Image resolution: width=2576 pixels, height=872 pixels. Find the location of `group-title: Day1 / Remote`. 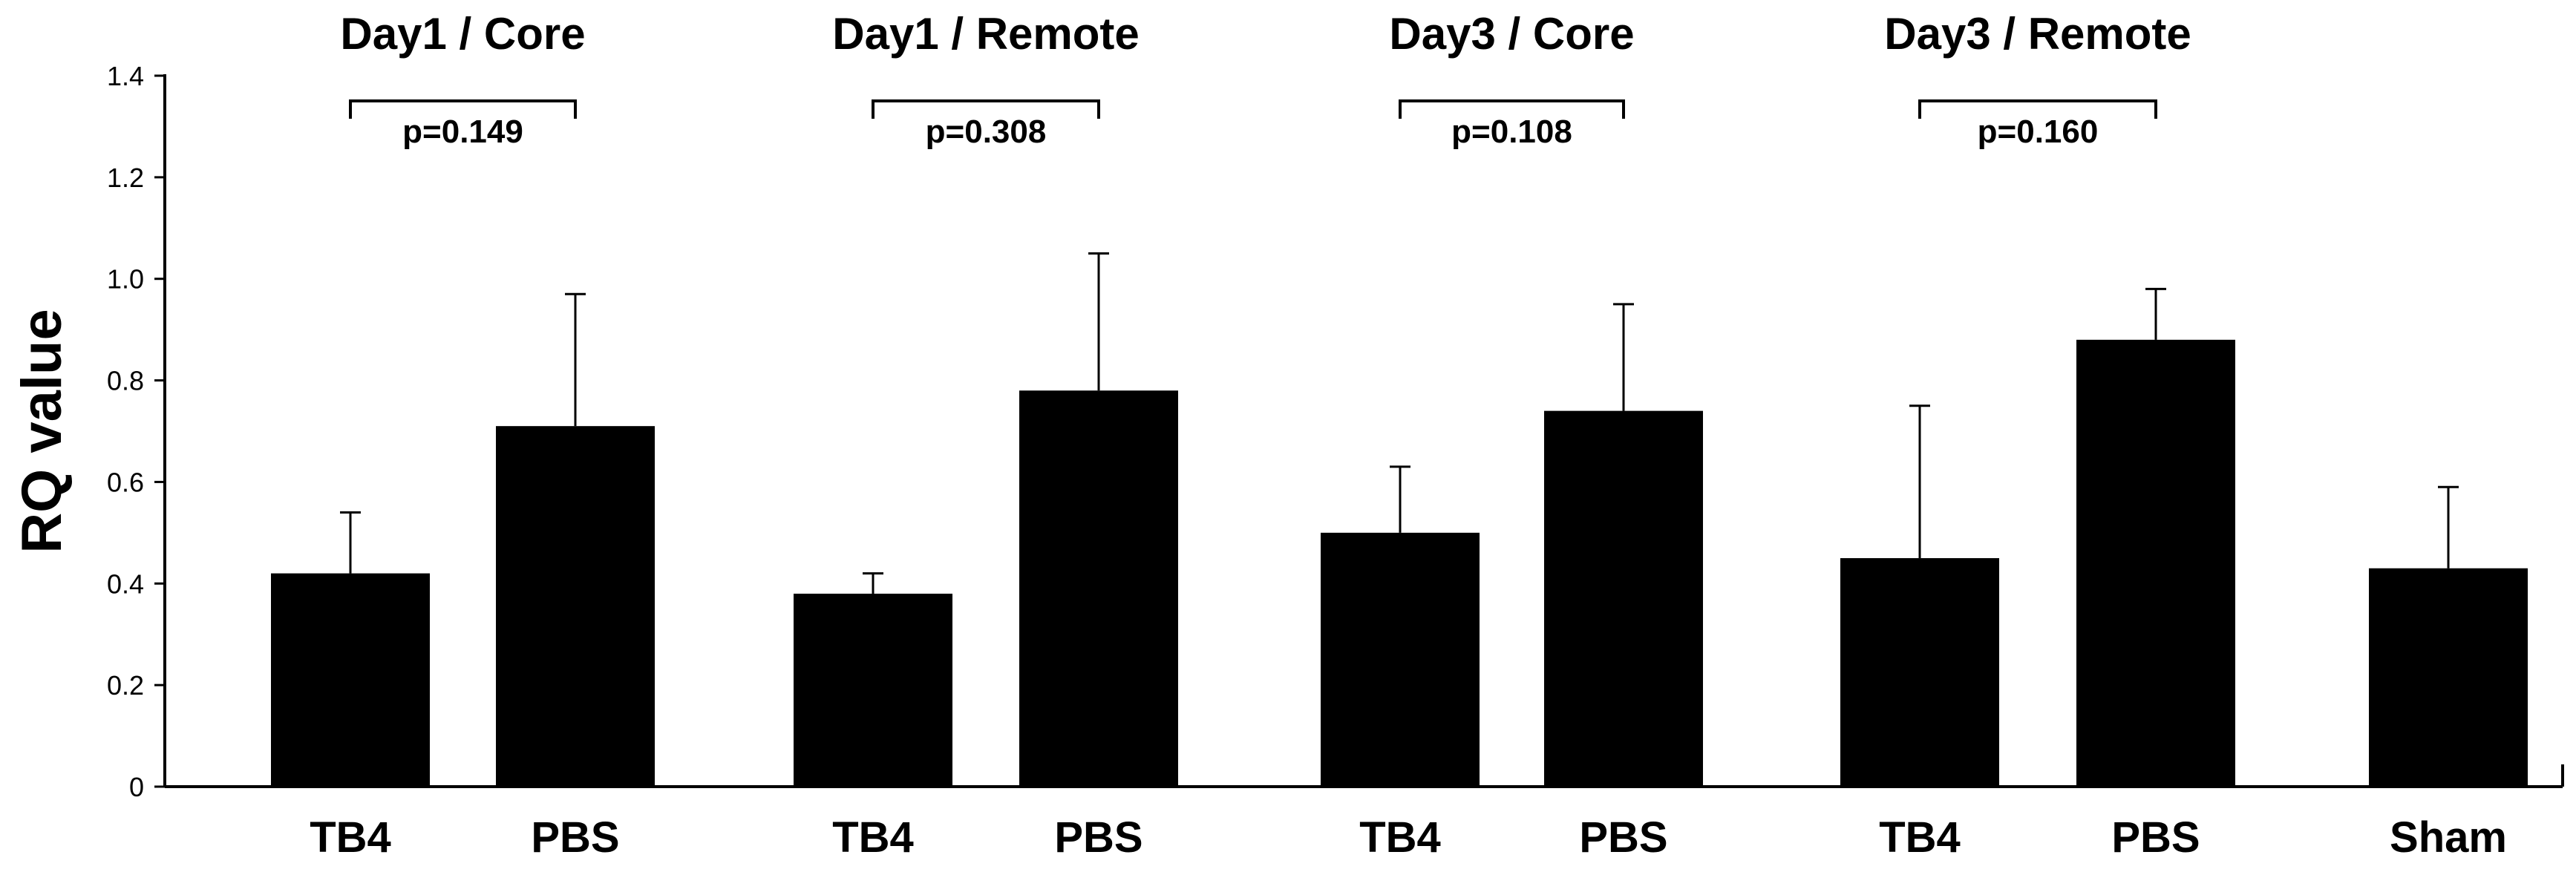

group-title: Day1 / Remote is located at coordinates (986, 34).